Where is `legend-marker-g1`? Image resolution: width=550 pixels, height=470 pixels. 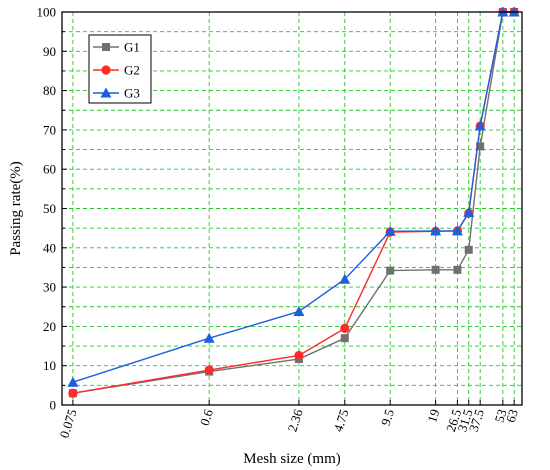
legend-marker-g1 is located at coordinates (106, 47).